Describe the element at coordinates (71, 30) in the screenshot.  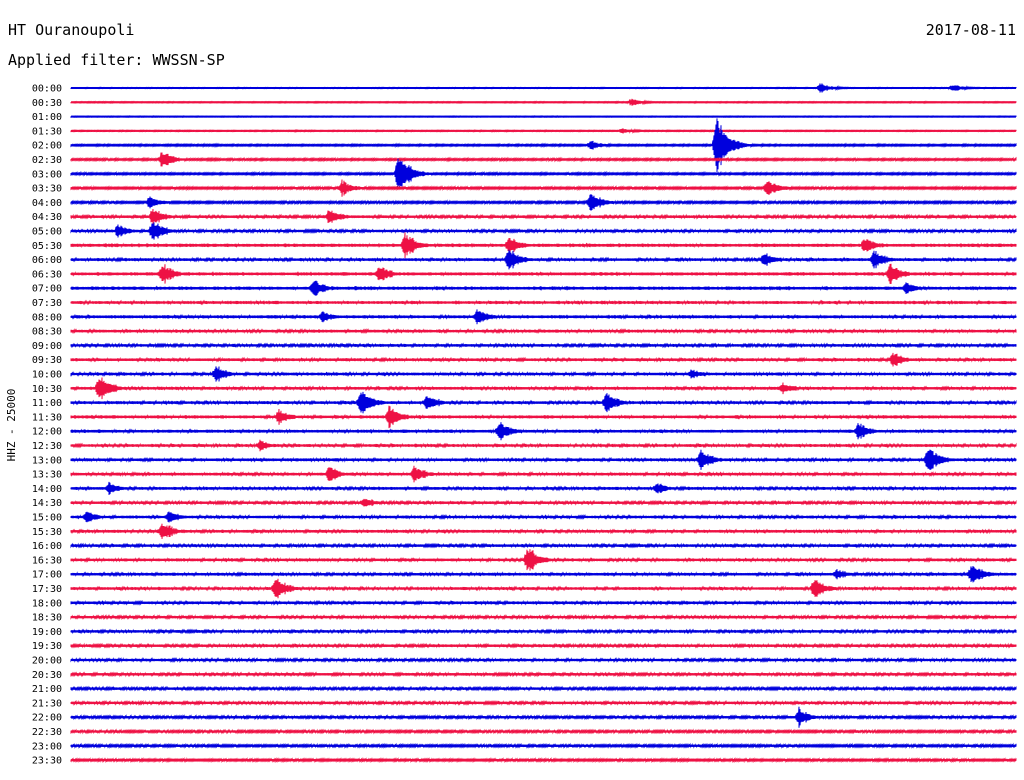
I see `station-name: HT Ouranoupoli` at that location.